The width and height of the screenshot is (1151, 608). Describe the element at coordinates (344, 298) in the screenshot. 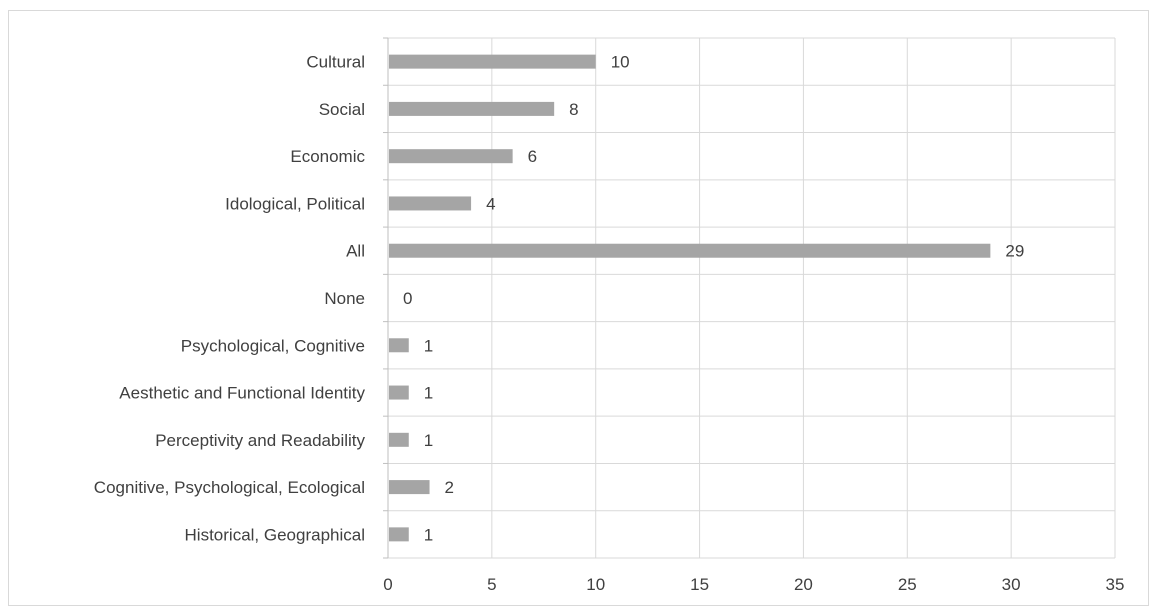

I see `category-label: None` at that location.